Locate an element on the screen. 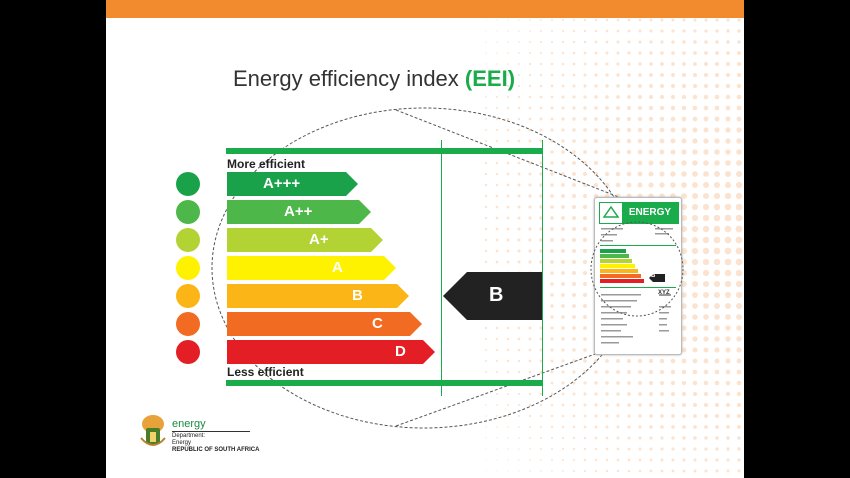 The width and height of the screenshot is (850, 478). label-zoom-circle is located at coordinates (637, 269).